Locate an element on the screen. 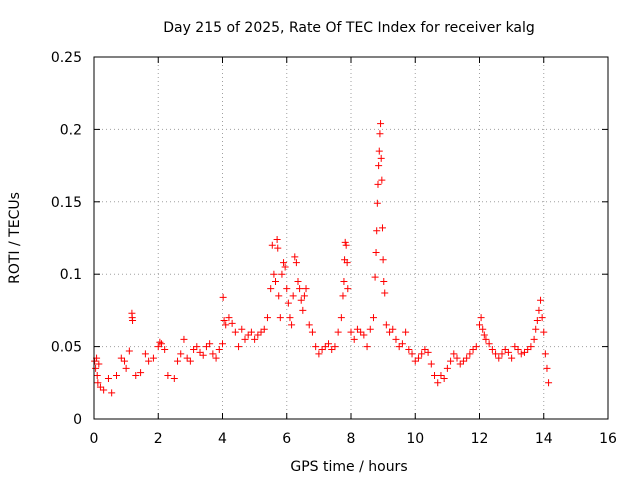 The image size is (640, 480). x-axis-label: GPS time / hours is located at coordinates (348, 467).